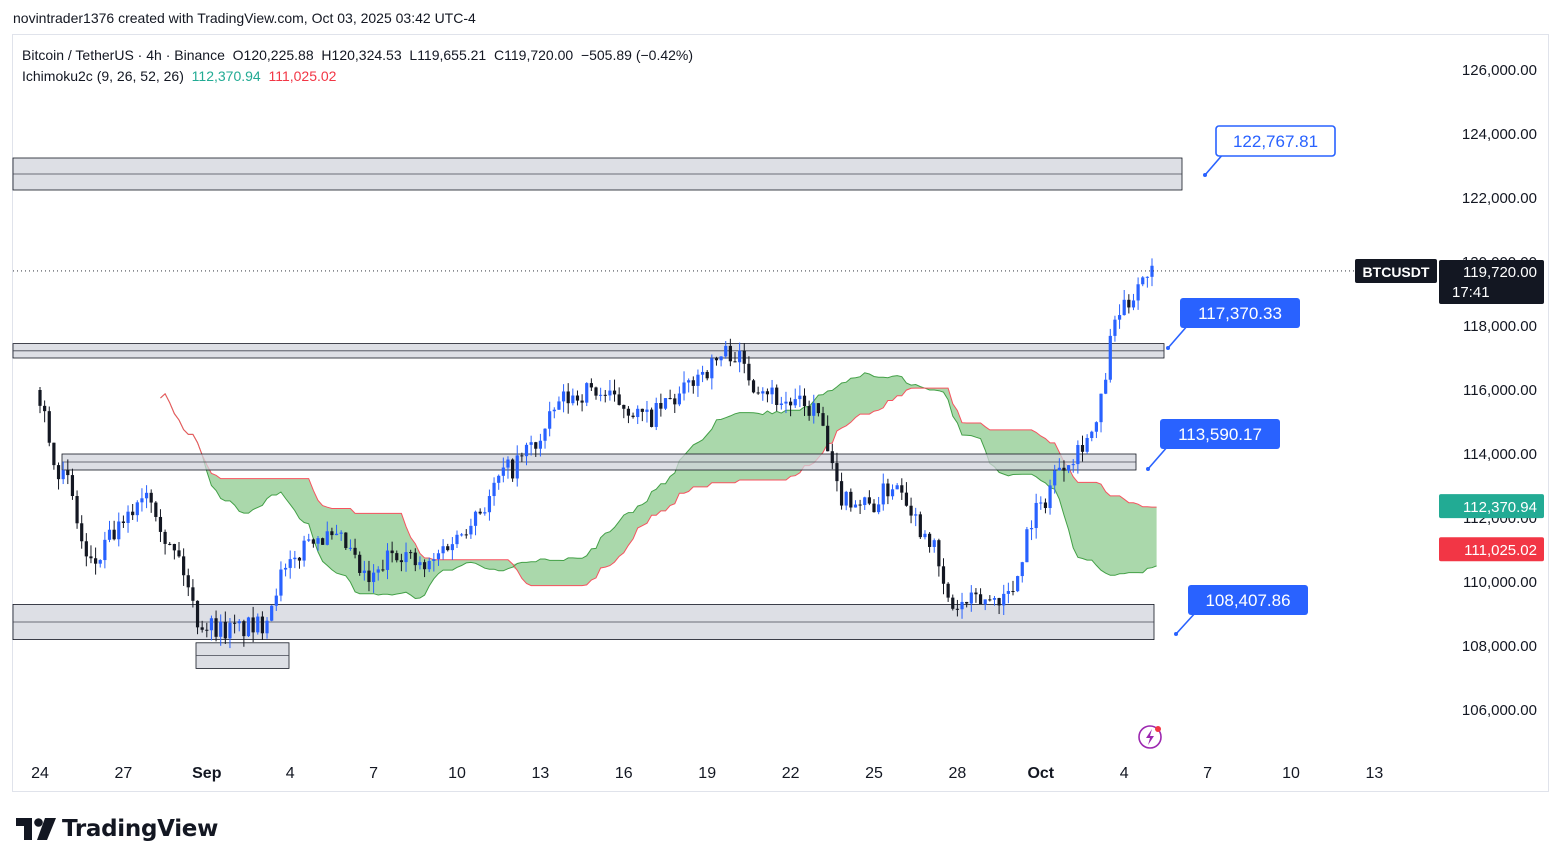 The width and height of the screenshot is (1563, 868). I want to click on symbol-exchange: Binance, so click(199, 55).